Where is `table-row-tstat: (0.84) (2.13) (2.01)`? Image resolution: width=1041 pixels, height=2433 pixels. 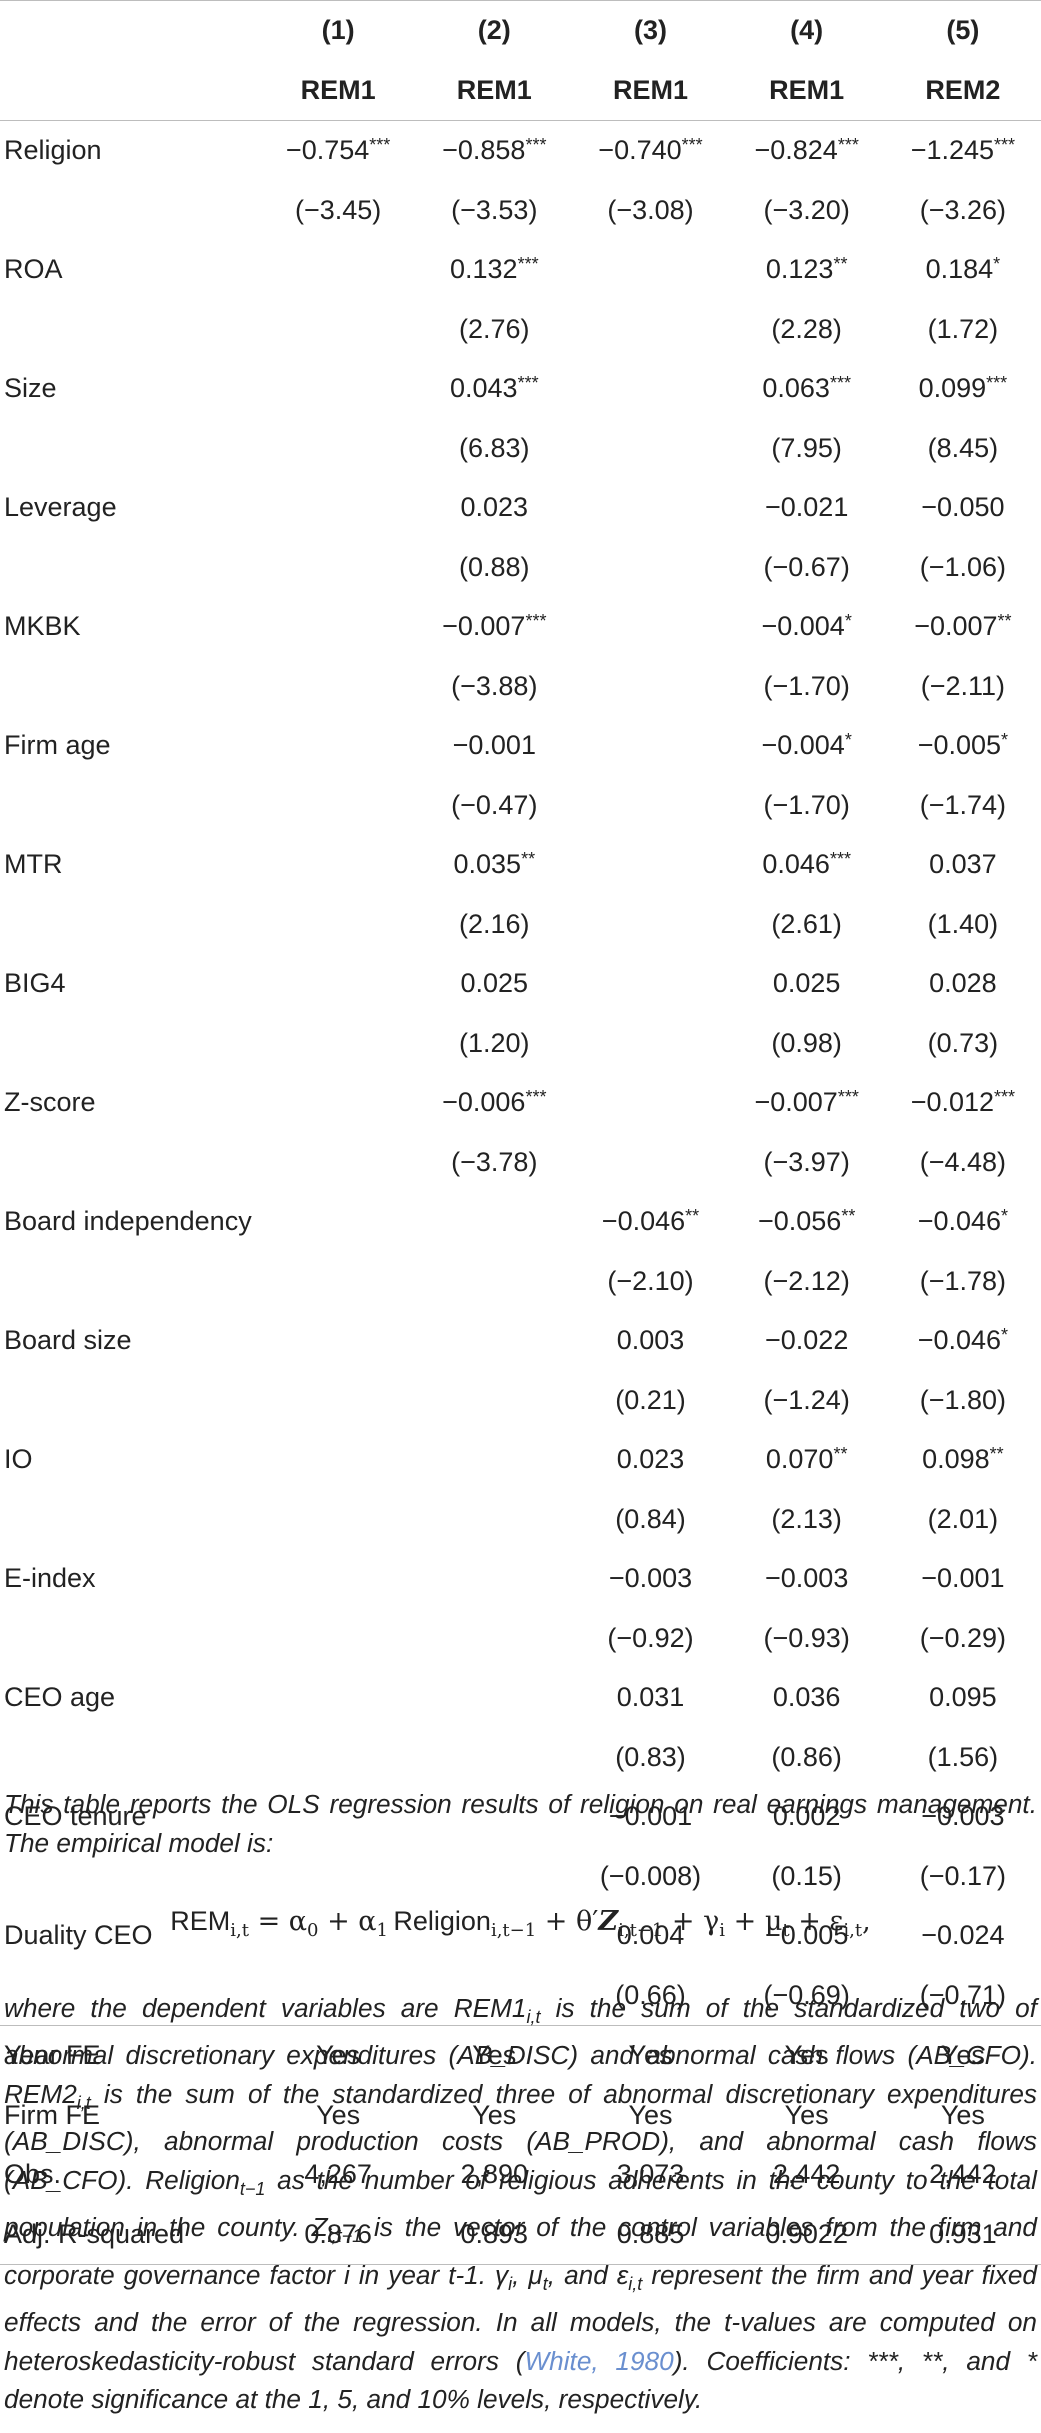
table-row-tstat: (0.84) (2.13) (2.01) is located at coordinates (520, 1520).